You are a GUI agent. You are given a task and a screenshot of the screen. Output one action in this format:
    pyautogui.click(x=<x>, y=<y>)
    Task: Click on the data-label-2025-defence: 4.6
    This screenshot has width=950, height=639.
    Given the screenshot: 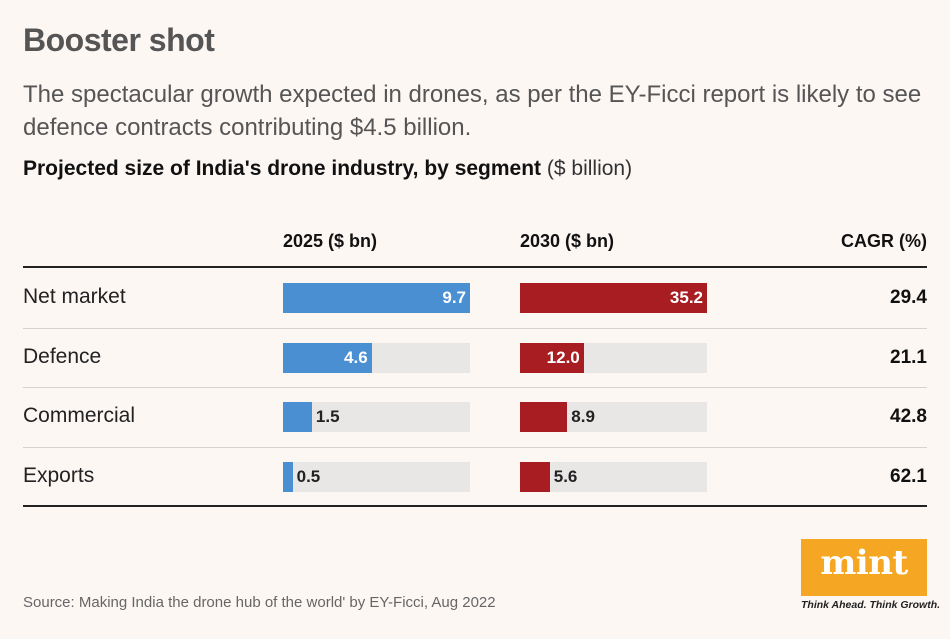 What is the action you would take?
    pyautogui.click(x=356, y=357)
    